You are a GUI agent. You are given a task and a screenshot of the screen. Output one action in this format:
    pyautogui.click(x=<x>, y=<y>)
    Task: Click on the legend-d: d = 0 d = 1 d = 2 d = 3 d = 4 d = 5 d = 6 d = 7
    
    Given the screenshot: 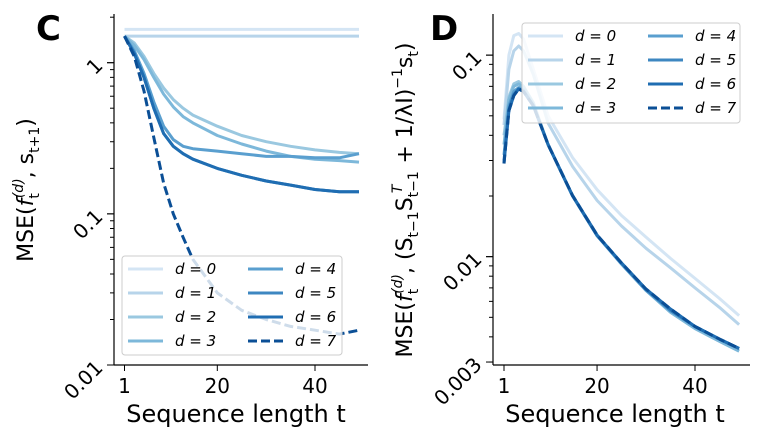 What is the action you would take?
    pyautogui.click(x=631, y=73)
    